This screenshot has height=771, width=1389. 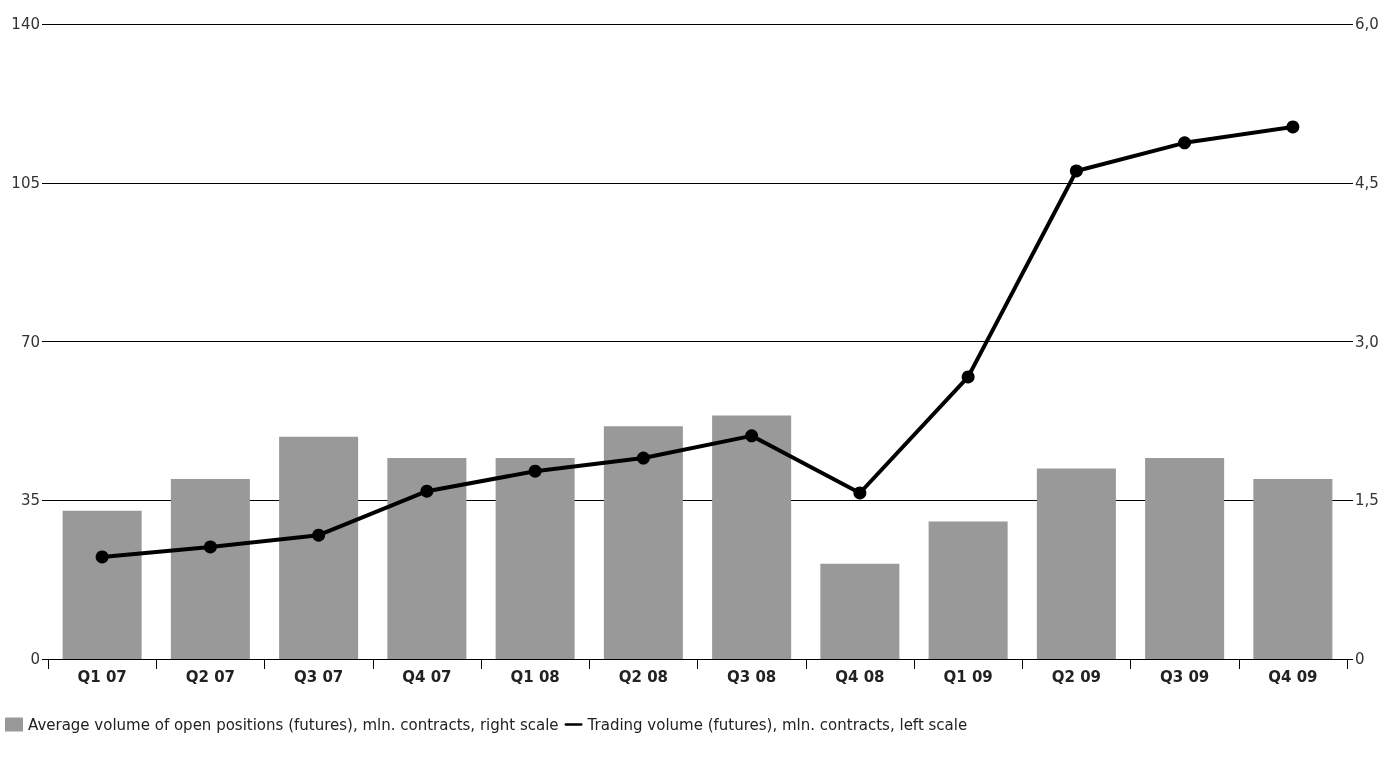 I want to click on y-tick-label: 35, so click(x=30, y=500).